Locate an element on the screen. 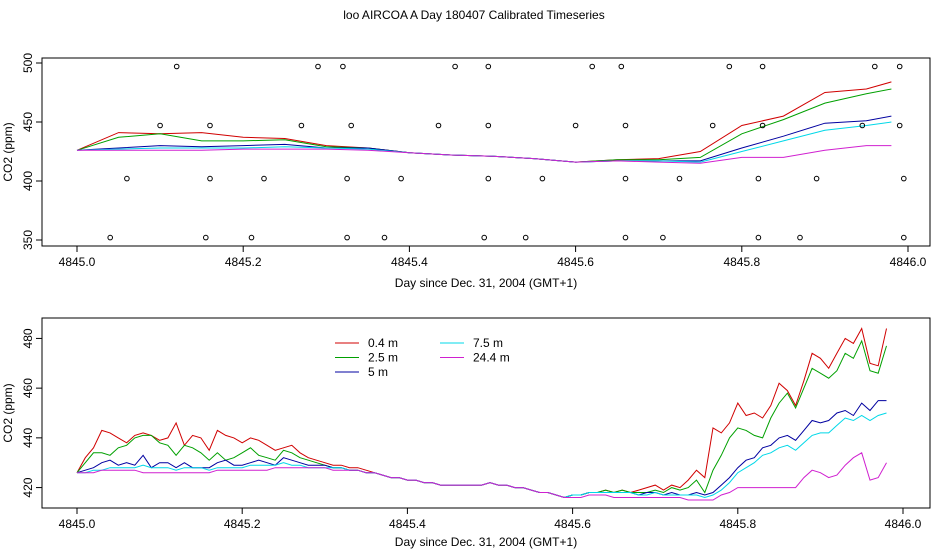 The height and width of the screenshot is (550, 950). bottom-y-axis-label: CO2 (ppm) is located at coordinates (8, 412).